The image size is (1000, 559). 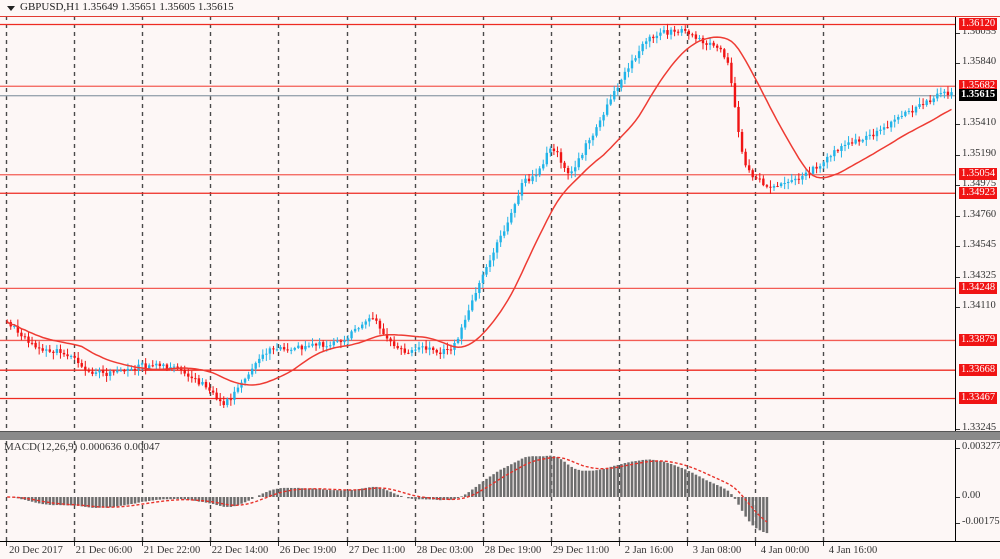 What do you see at coordinates (513, 550) in the screenshot?
I see `time-tick-label: 28 Dec 19:00` at bounding box center [513, 550].